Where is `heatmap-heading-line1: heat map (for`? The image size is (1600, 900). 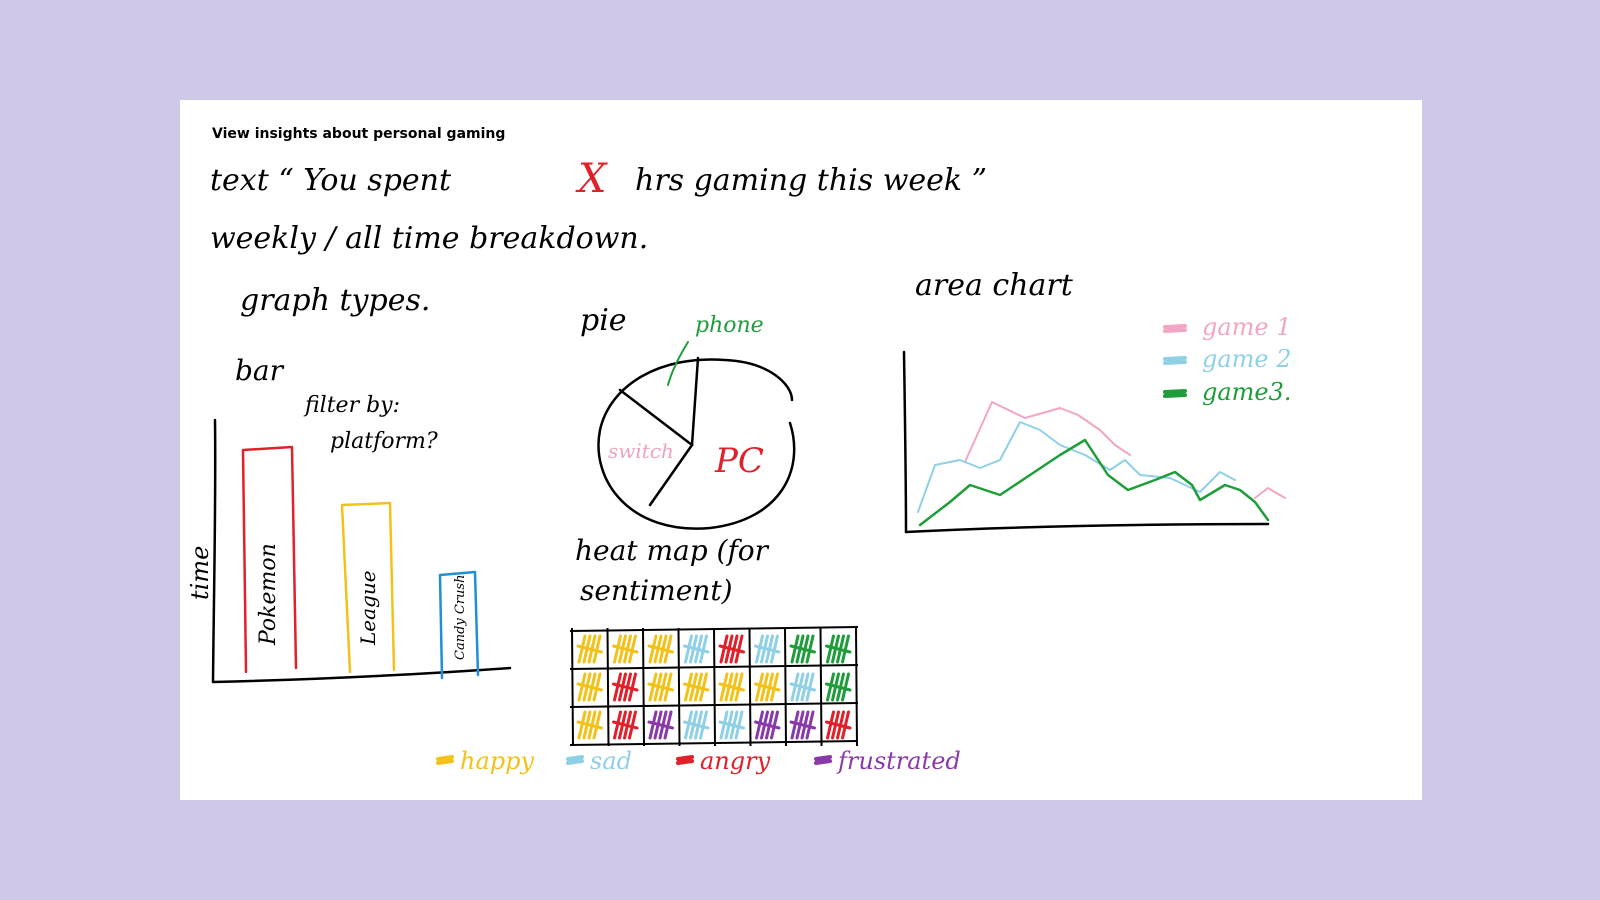 heatmap-heading-line1: heat map (for is located at coordinates (672, 550).